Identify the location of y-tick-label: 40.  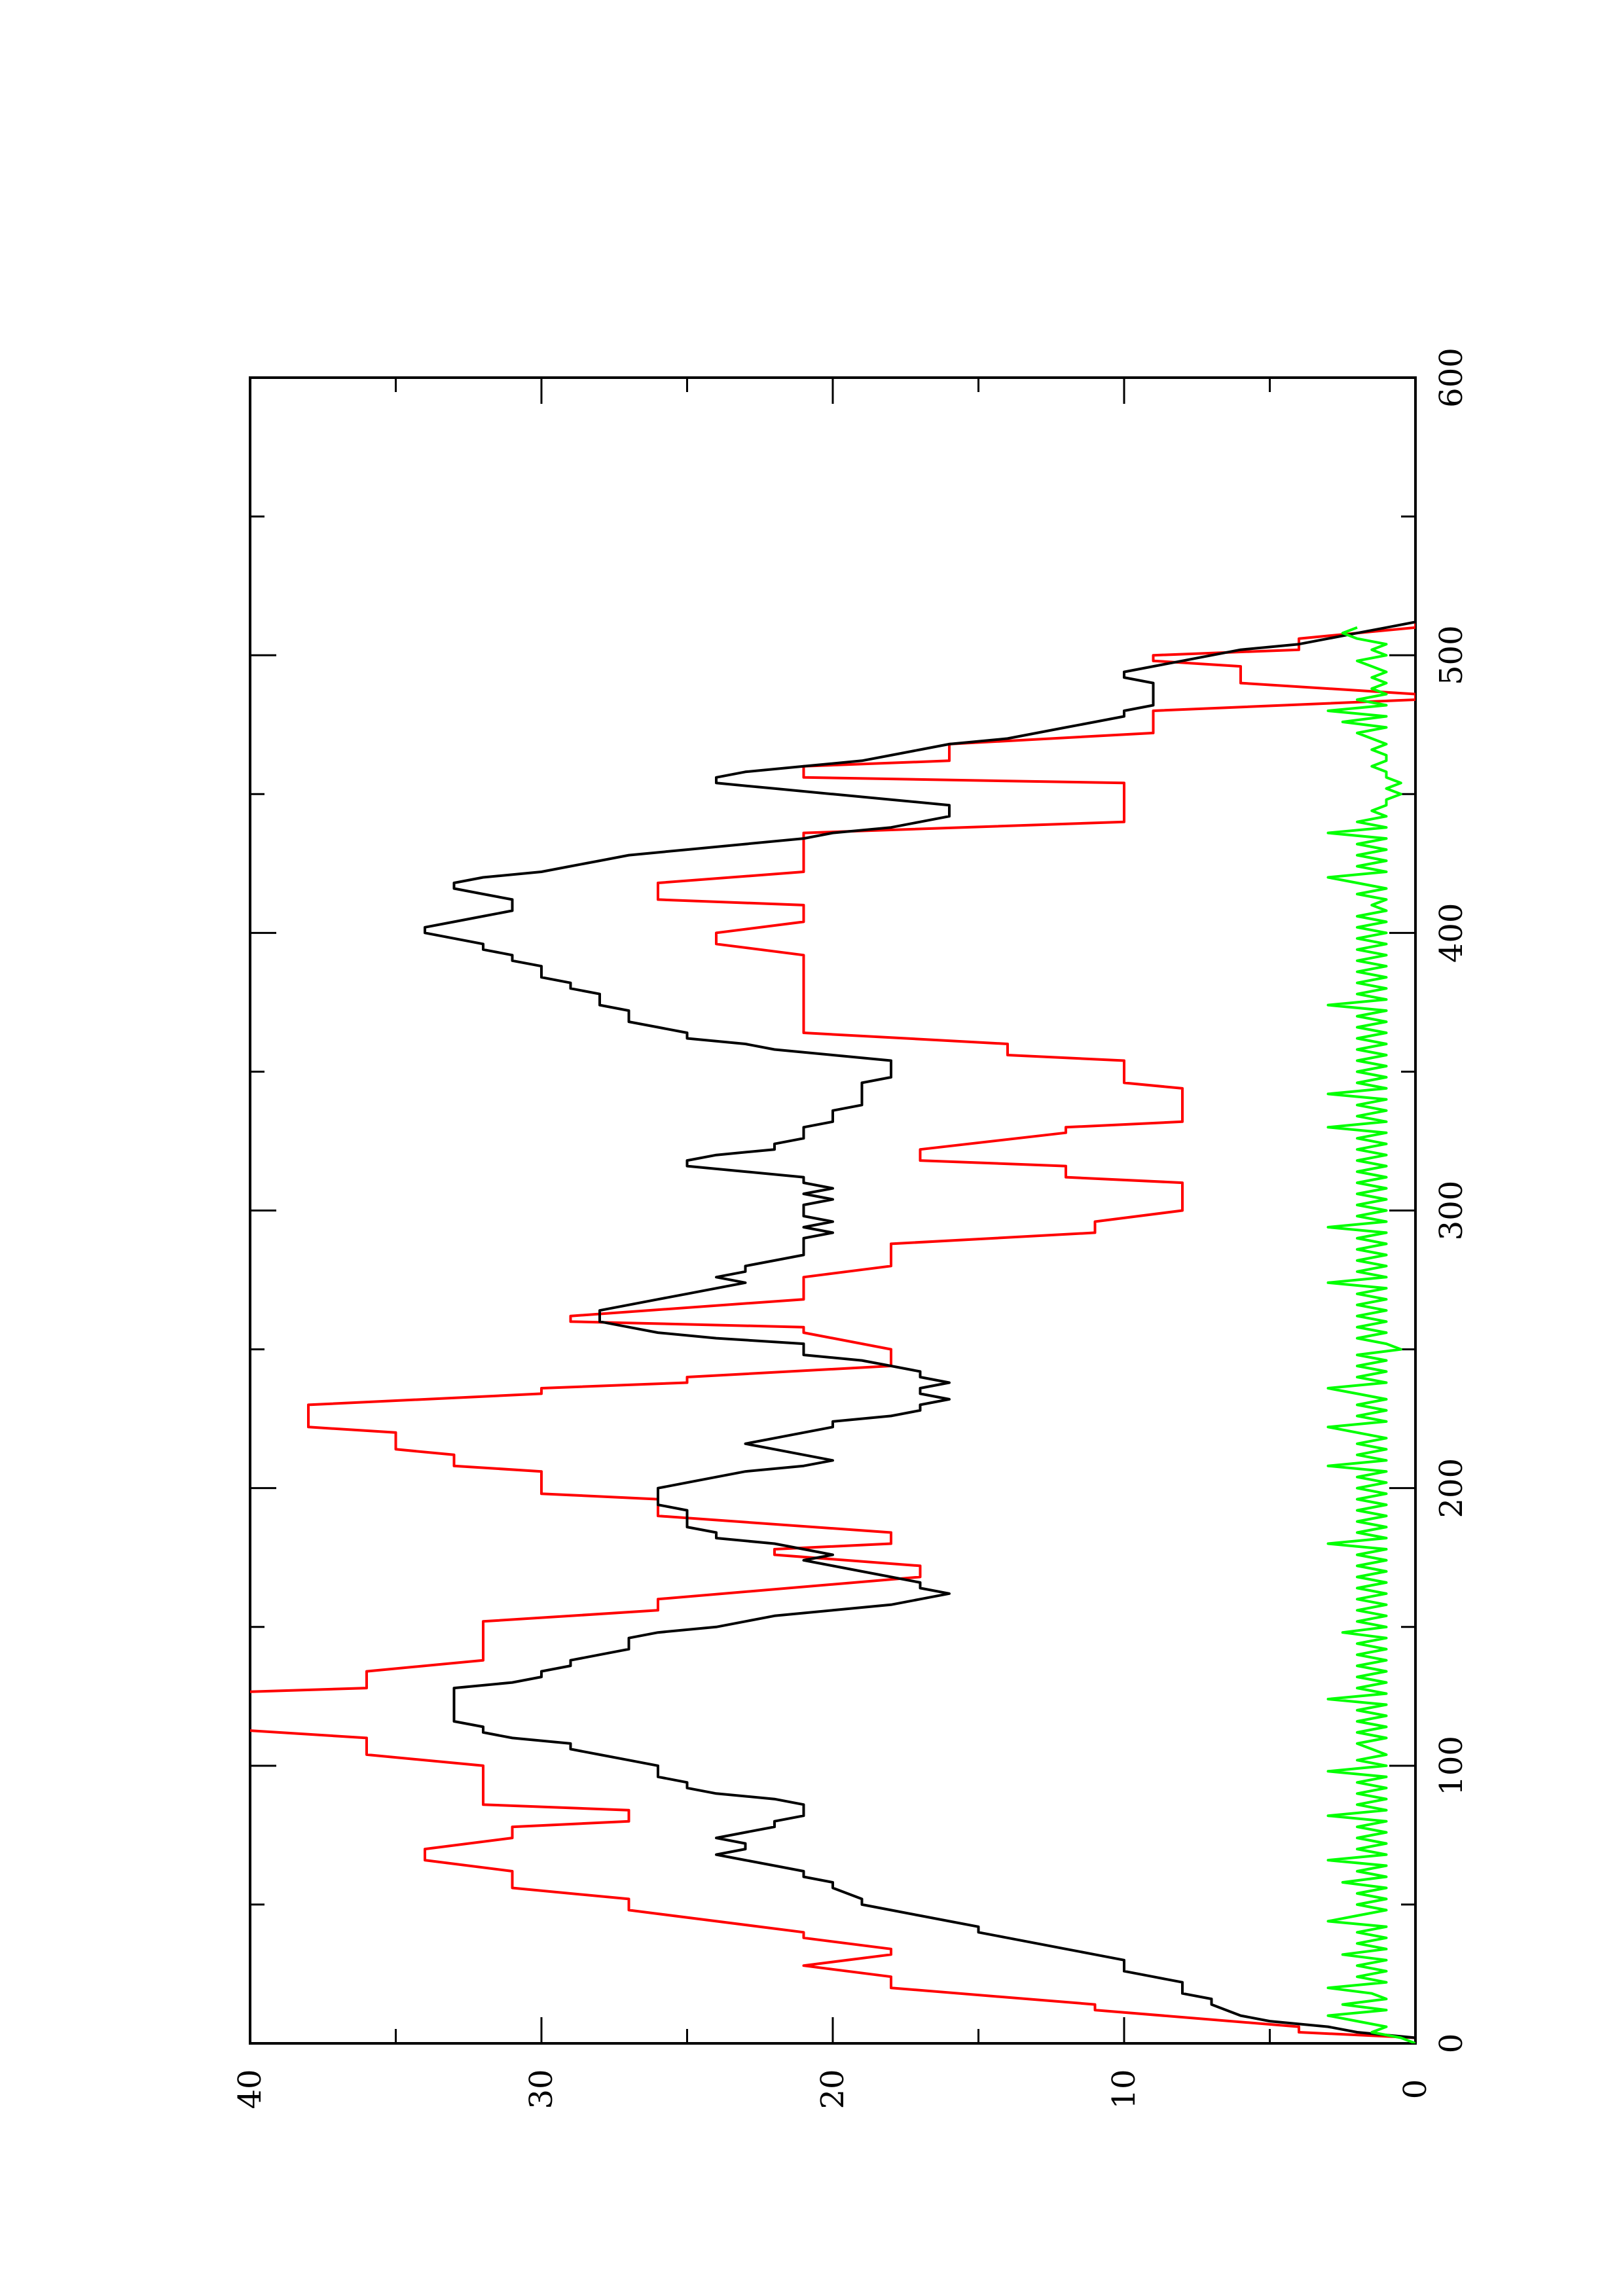
(250, 2089).